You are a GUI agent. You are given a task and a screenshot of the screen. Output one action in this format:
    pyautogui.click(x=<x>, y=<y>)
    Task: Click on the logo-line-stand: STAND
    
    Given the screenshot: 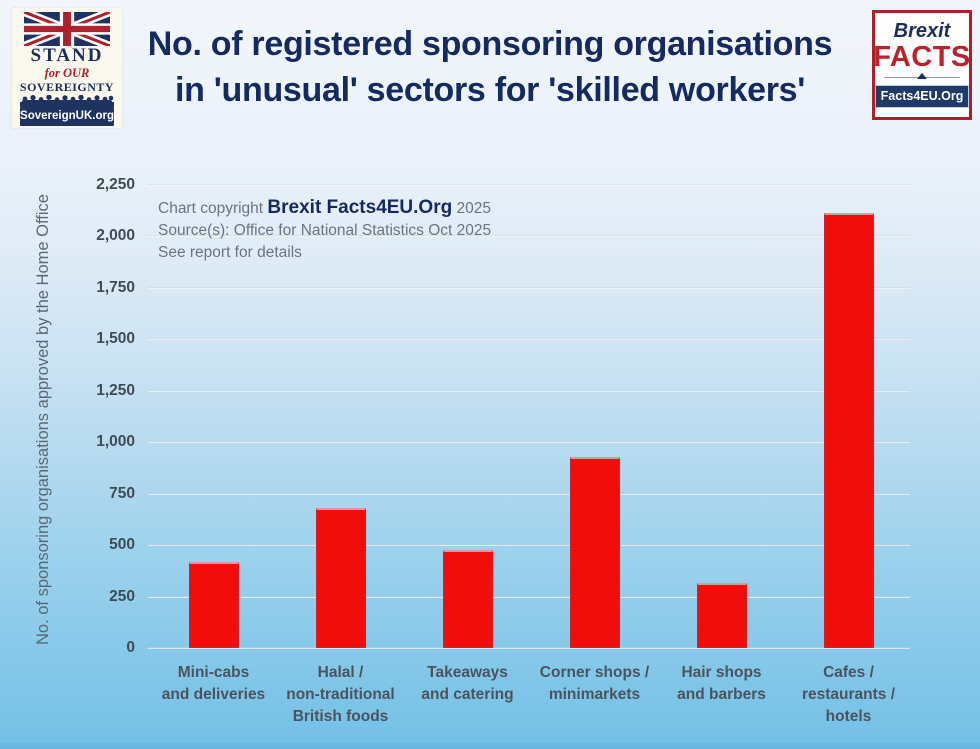 What is the action you would take?
    pyautogui.click(x=67, y=55)
    